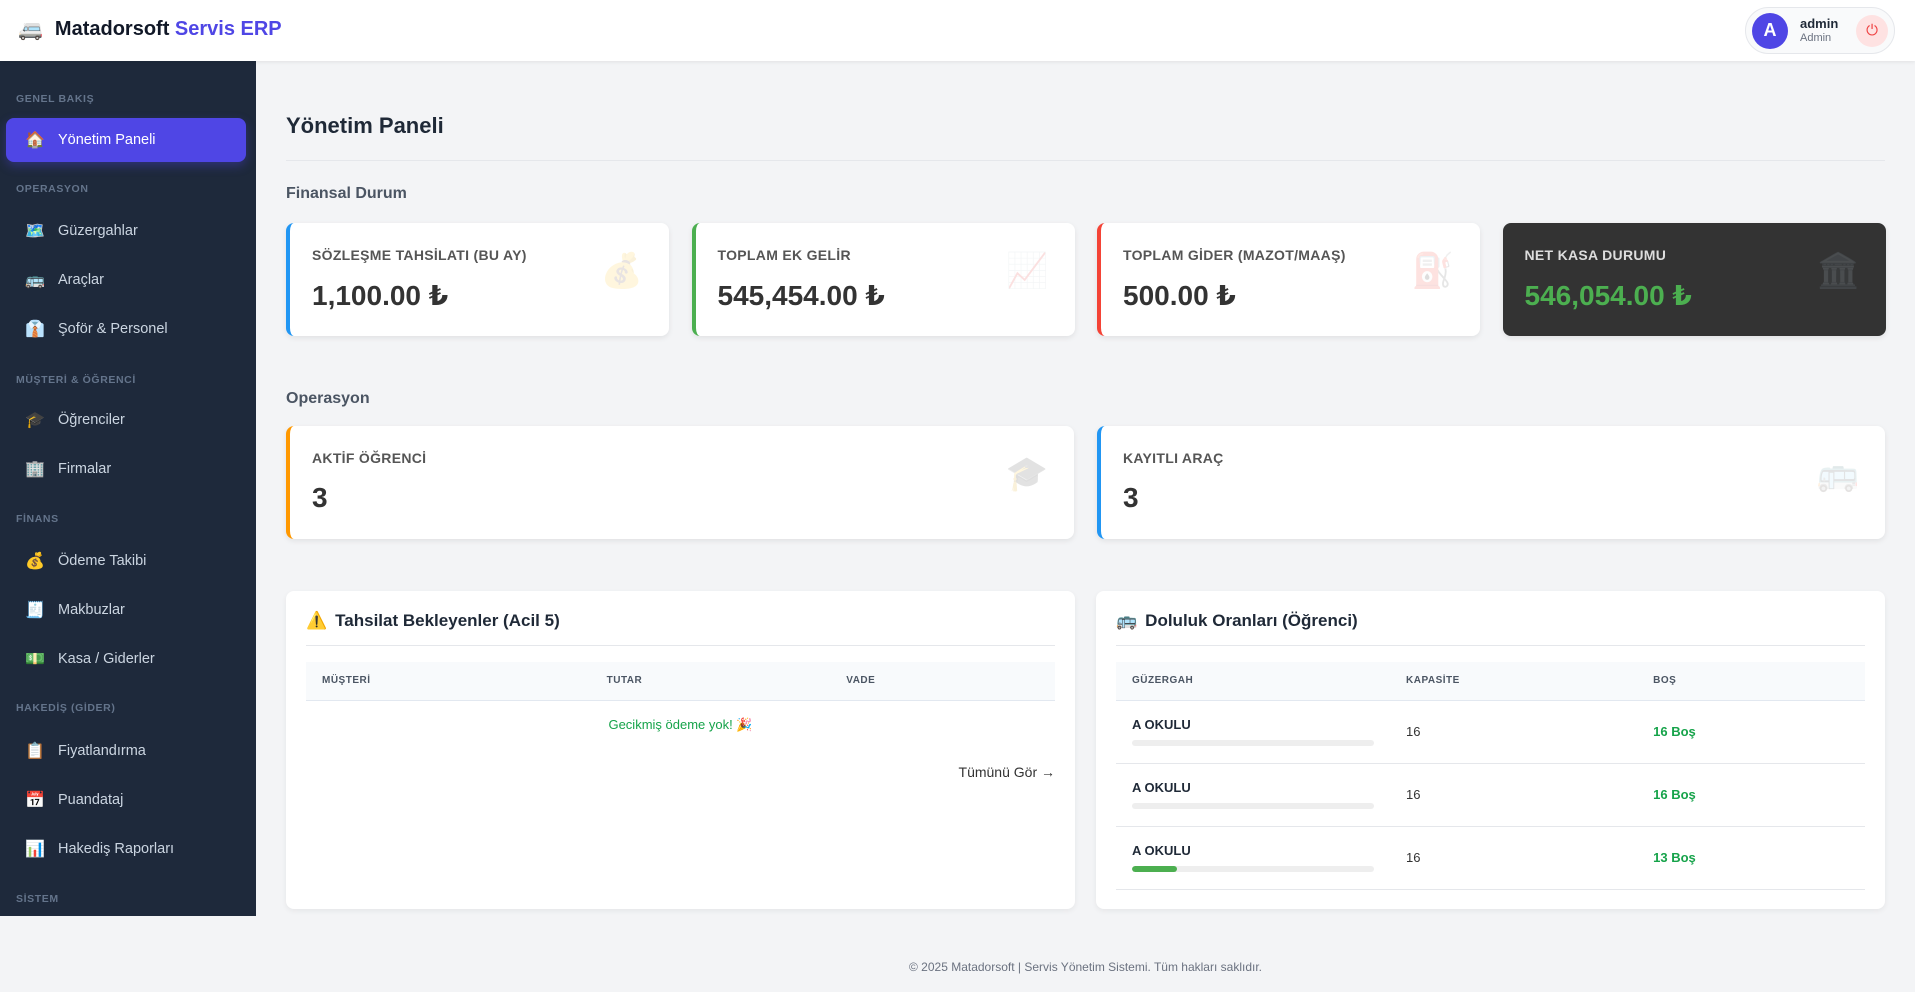  What do you see at coordinates (126, 610) in the screenshot?
I see `sidebar-item-makbuzlar: 🧾 Makbuzlar` at bounding box center [126, 610].